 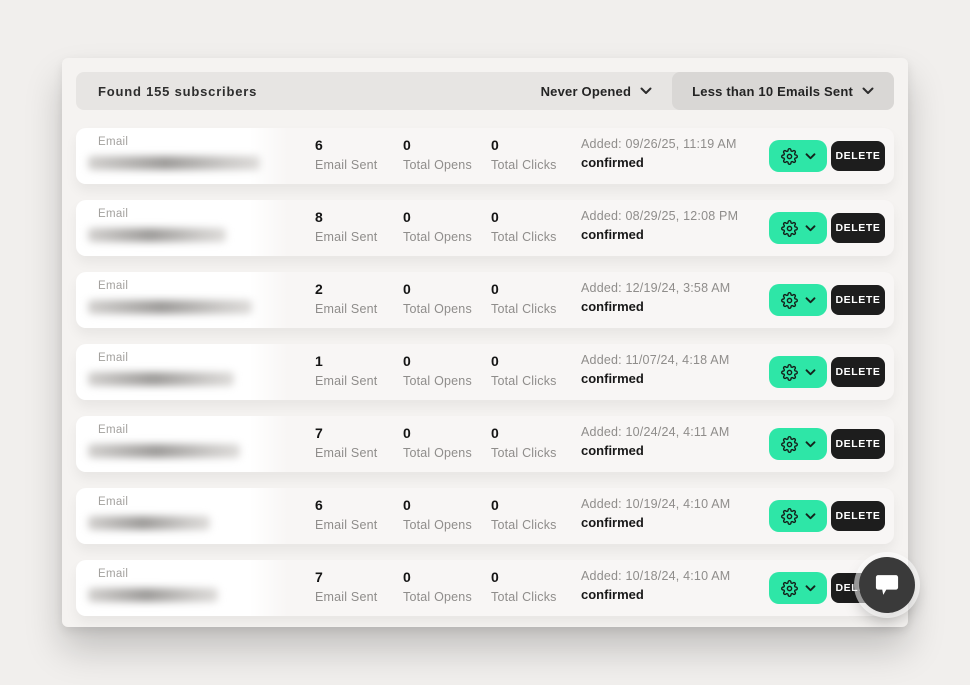 What do you see at coordinates (346, 370) in the screenshot?
I see `emails-sent-stat: 1 Email Sent` at bounding box center [346, 370].